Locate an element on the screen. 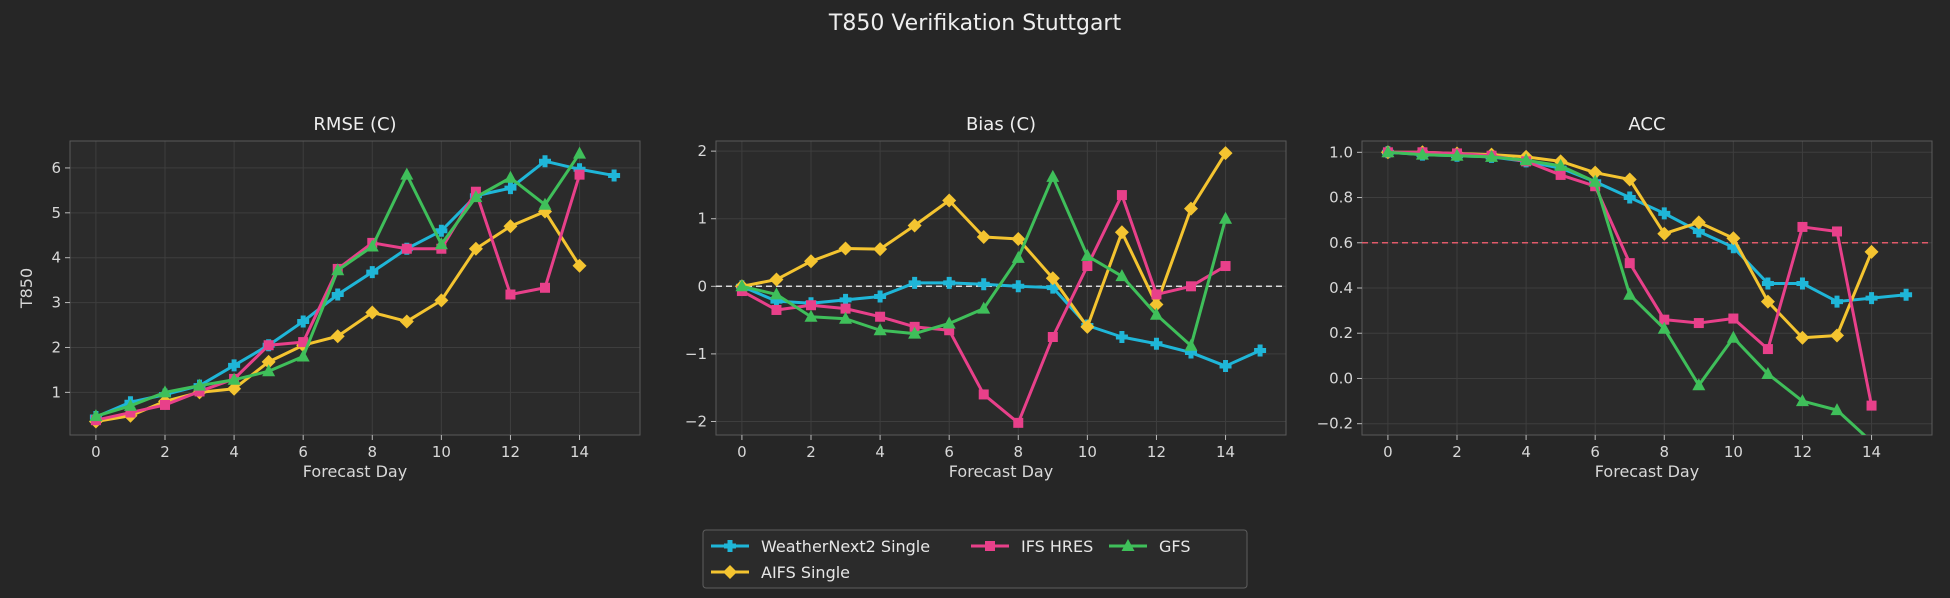 The width and height of the screenshot is (1950, 598). y-tick-label: 3 is located at coordinates (56, 303).